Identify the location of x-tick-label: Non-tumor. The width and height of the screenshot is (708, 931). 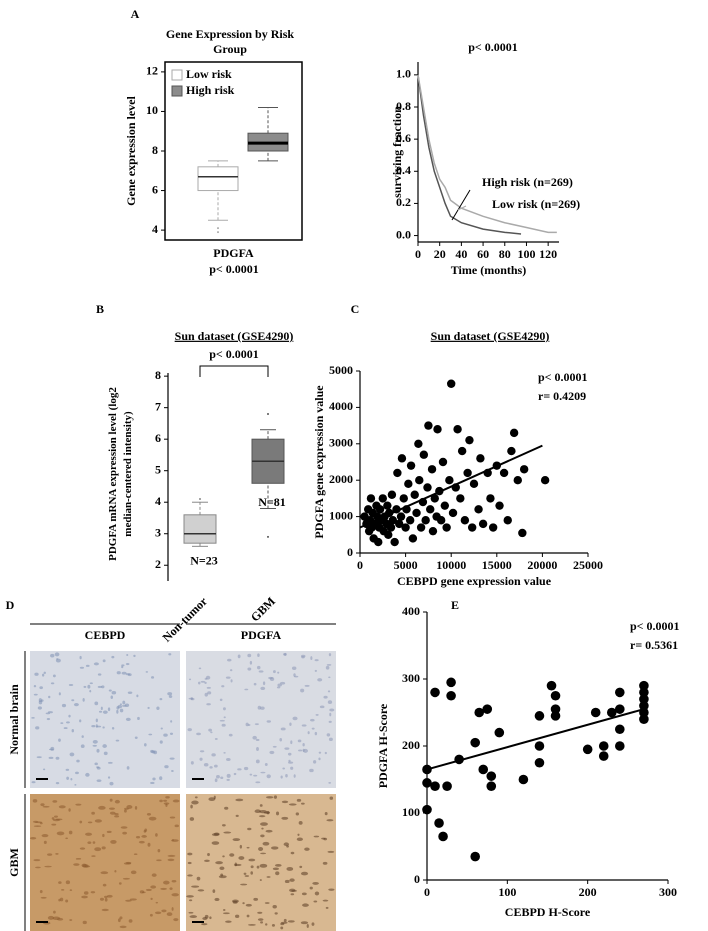
(185, 619).